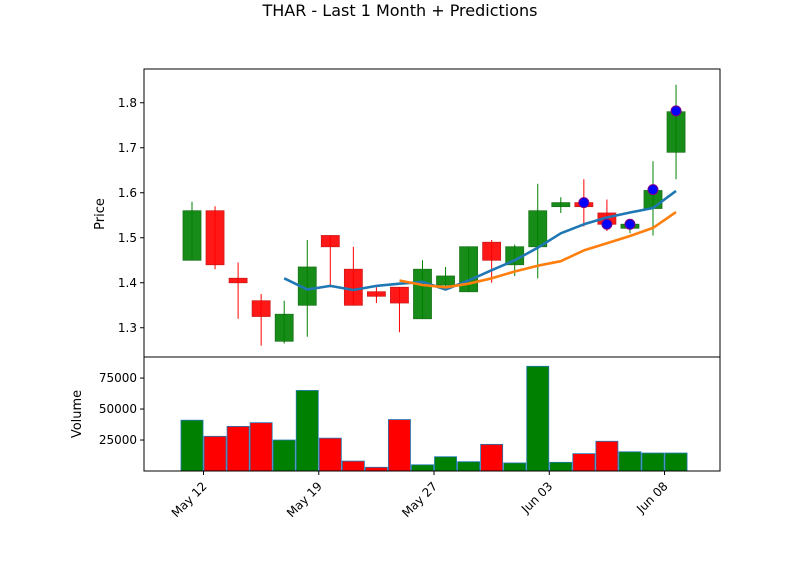 The width and height of the screenshot is (800, 579). Describe the element at coordinates (118, 378) in the screenshot. I see `volume-ytick-label: 75000` at that location.